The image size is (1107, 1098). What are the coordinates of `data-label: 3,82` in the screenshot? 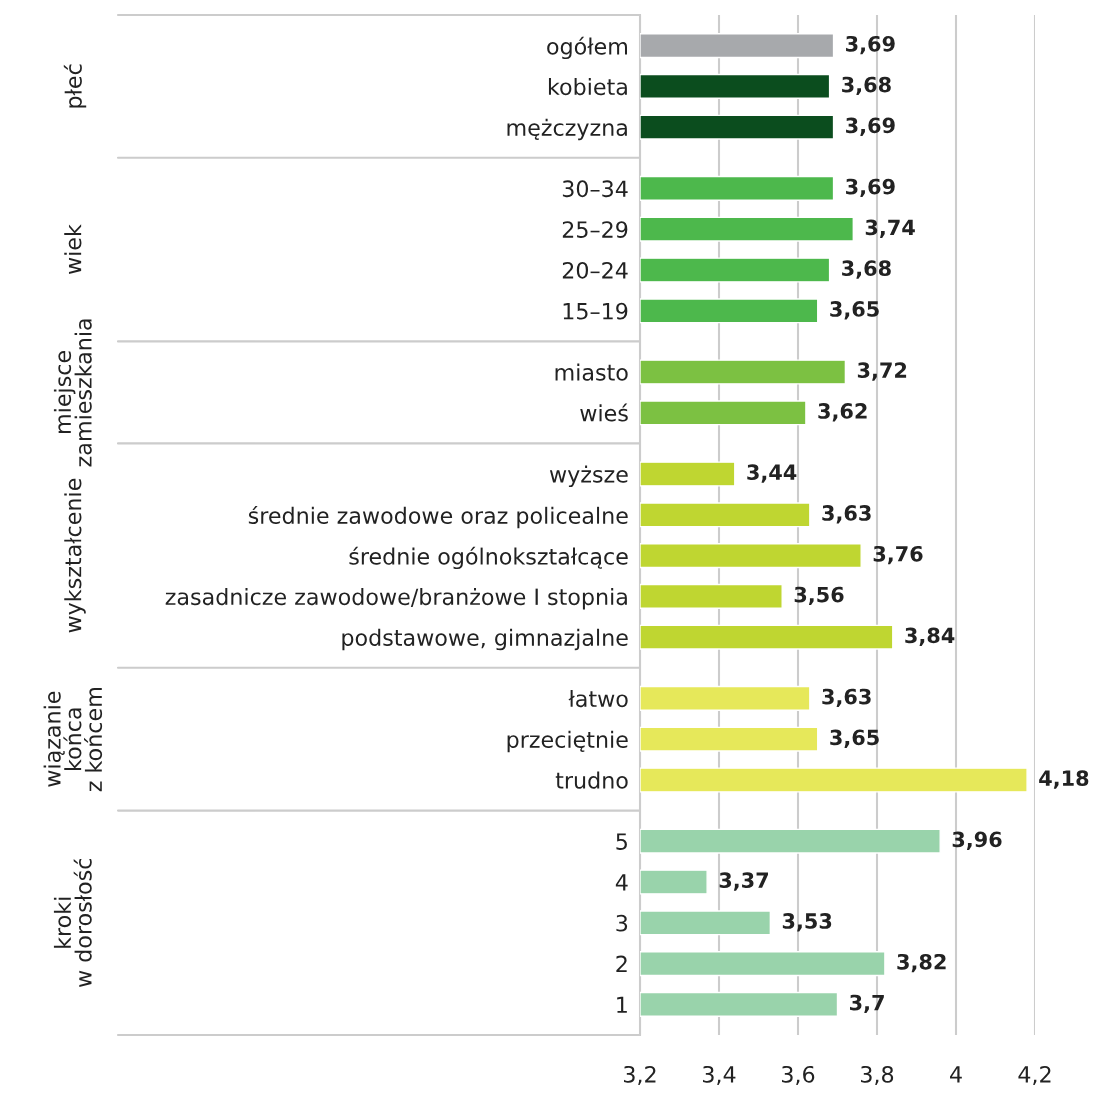 It's located at (921, 963).